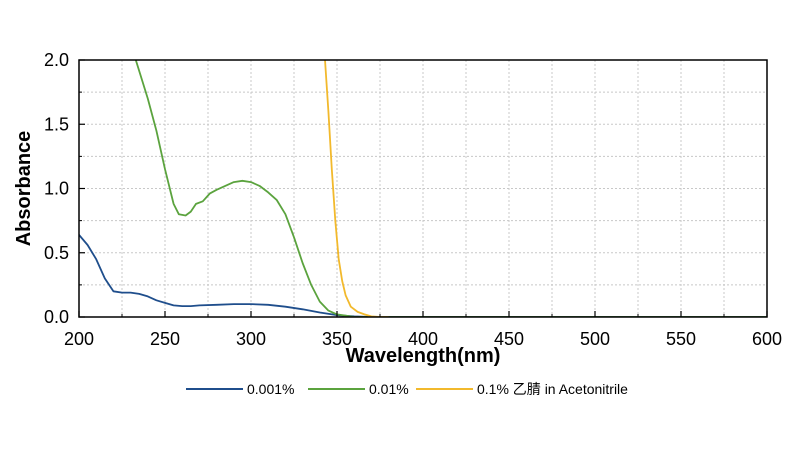 The width and height of the screenshot is (800, 450). I want to click on legend-label-3: 0.1% 乙腈 in Acetonitrile, so click(552, 389).